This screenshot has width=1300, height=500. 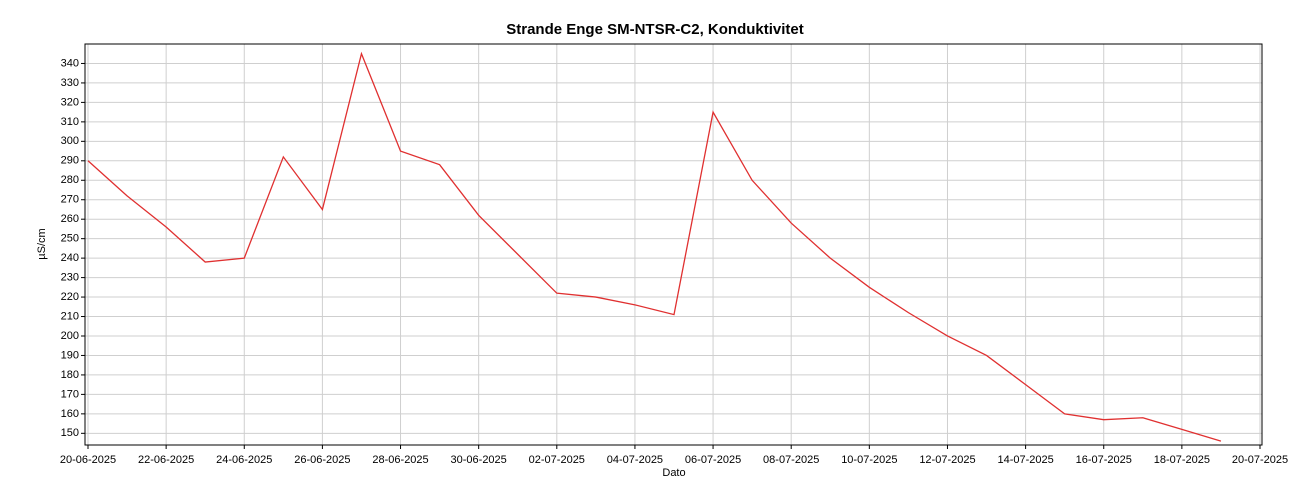 What do you see at coordinates (673, 473) in the screenshot?
I see `x-axis-label: Dato` at bounding box center [673, 473].